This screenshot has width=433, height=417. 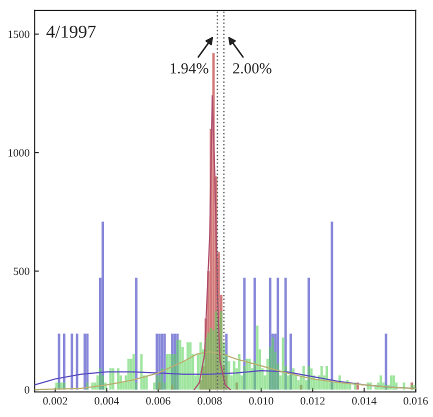 I want to click on x-tick-label: 0.006, so click(x=158, y=401).